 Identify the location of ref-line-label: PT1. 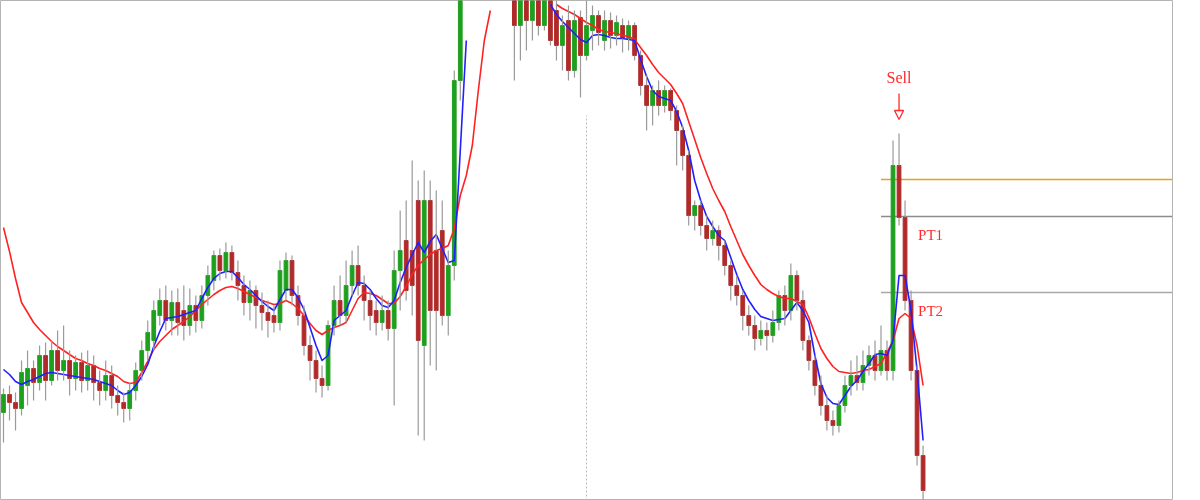
(931, 234).